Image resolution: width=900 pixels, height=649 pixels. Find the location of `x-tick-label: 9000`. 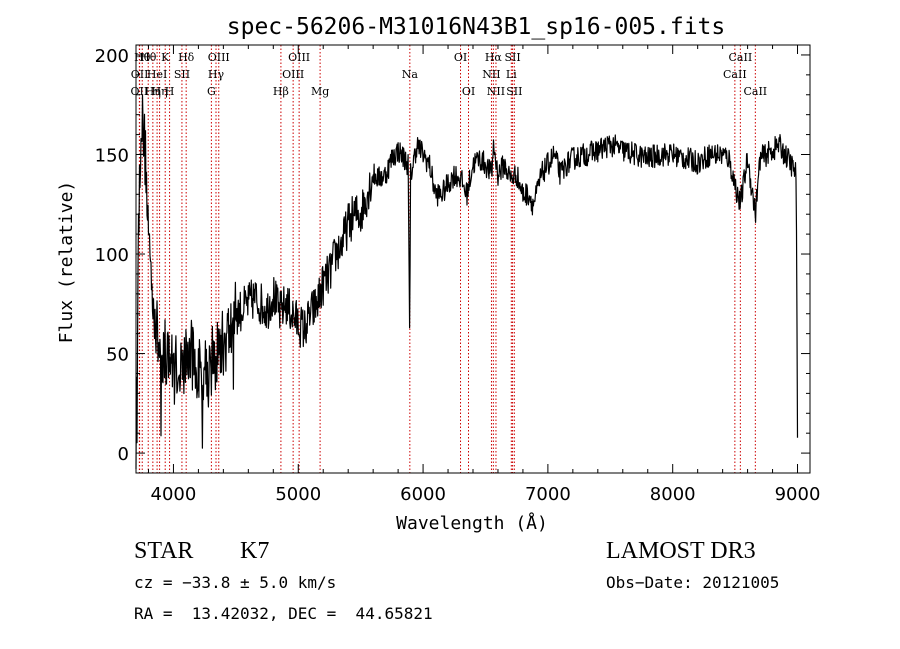

x-tick-label: 9000 is located at coordinates (798, 494).